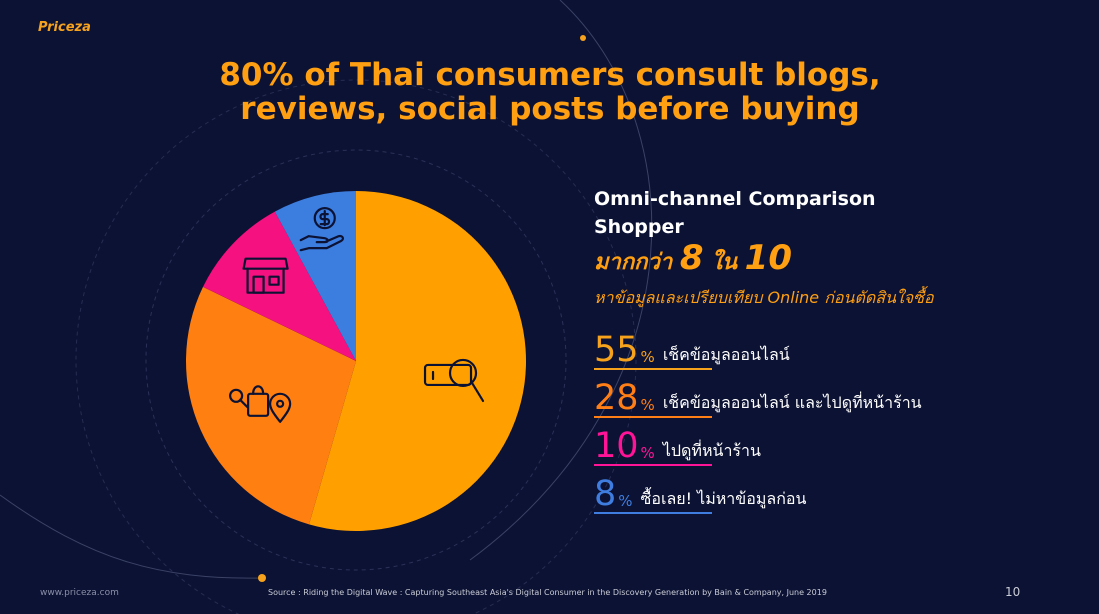 The width and height of the screenshot is (1099, 614). I want to click on money-hand-icon, so click(322, 229).